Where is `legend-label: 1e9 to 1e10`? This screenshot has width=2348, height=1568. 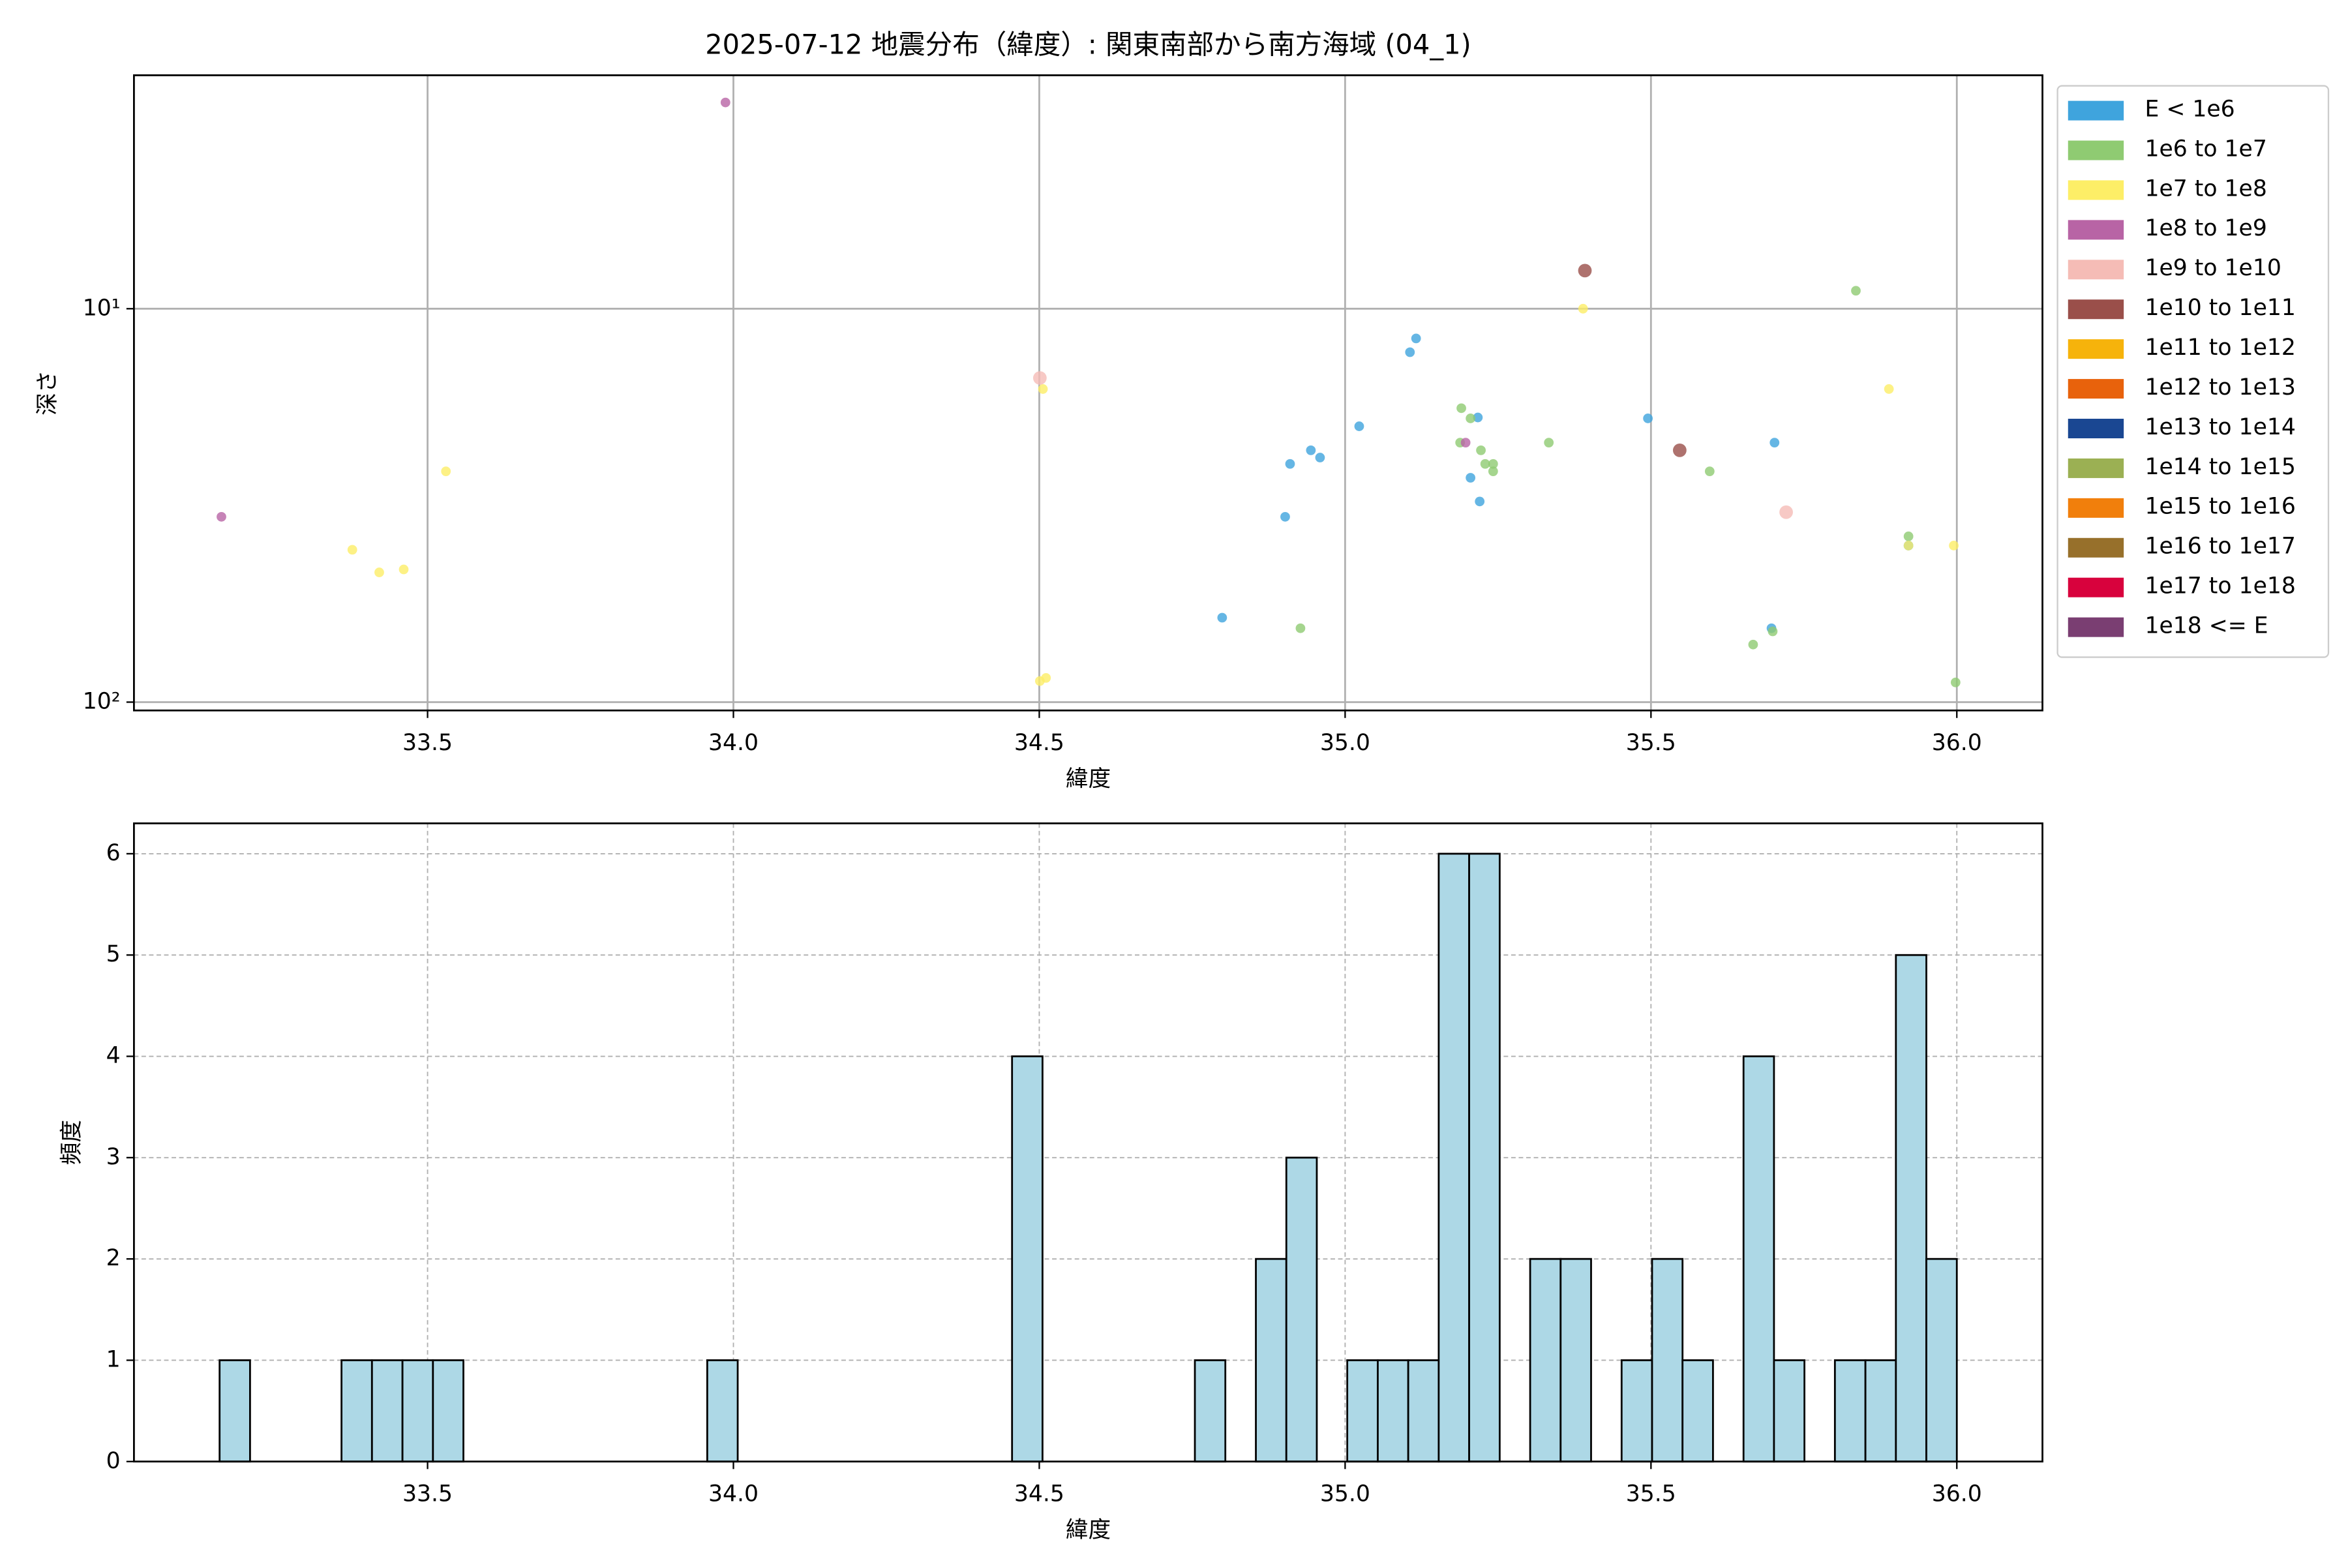 legend-label: 1e9 to 1e10 is located at coordinates (2213, 268).